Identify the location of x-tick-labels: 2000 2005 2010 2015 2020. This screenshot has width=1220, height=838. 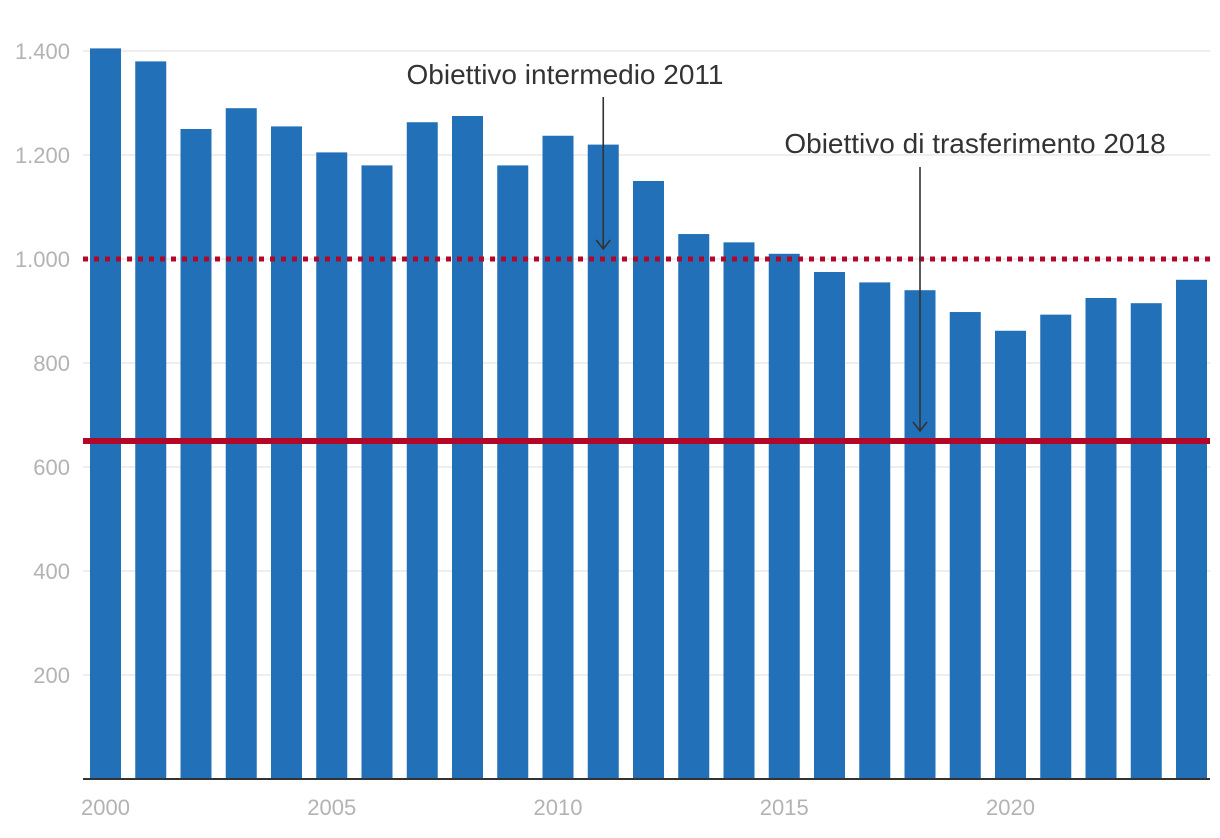
(558, 807).